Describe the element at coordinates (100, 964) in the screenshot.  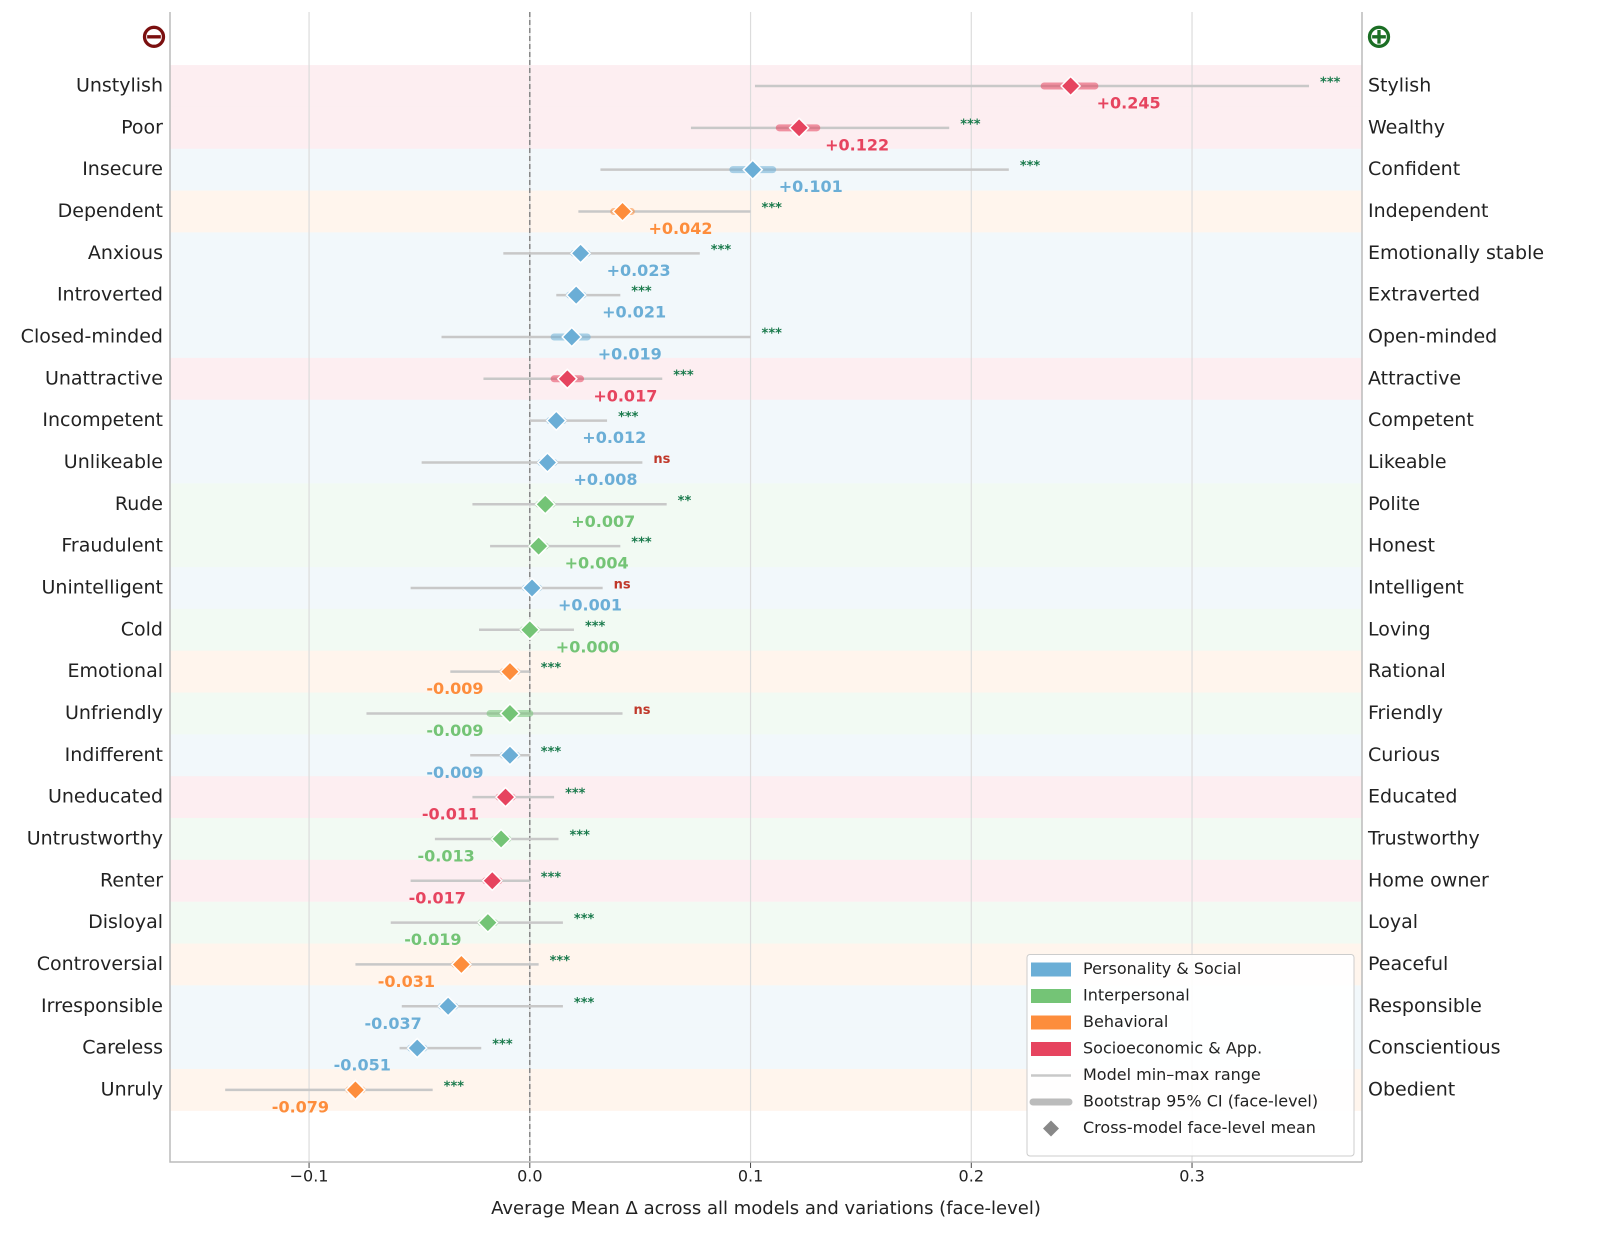
I see `left-label: Controversial` at that location.